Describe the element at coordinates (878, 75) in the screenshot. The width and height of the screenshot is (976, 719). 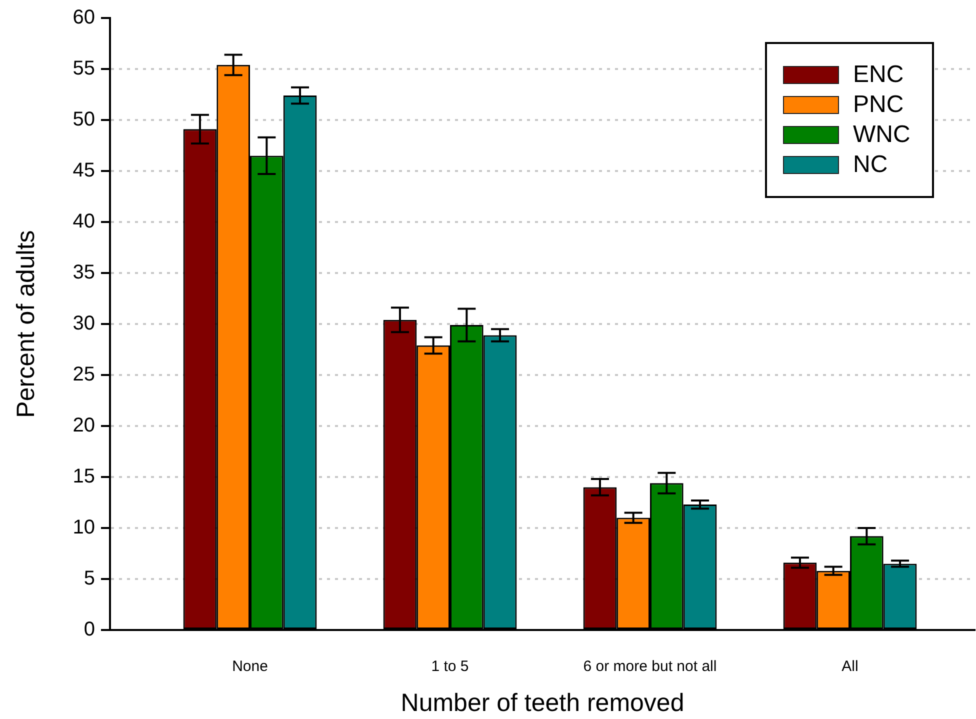
I see `legend-label: ENC` at that location.